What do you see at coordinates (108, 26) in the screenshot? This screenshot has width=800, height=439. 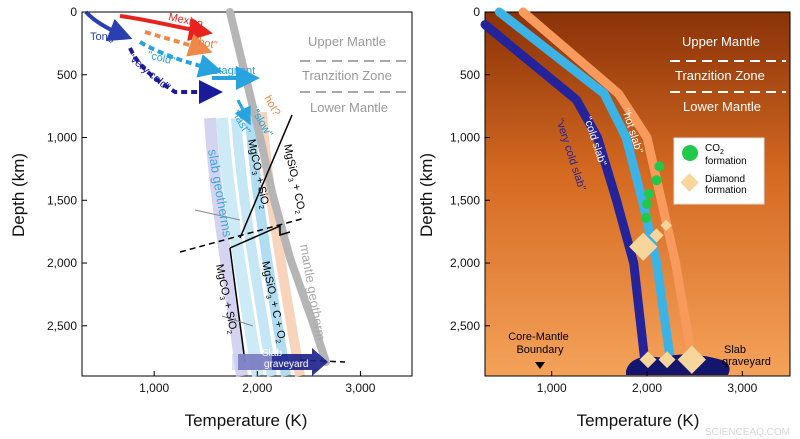 I see `tonga-arrow` at bounding box center [108, 26].